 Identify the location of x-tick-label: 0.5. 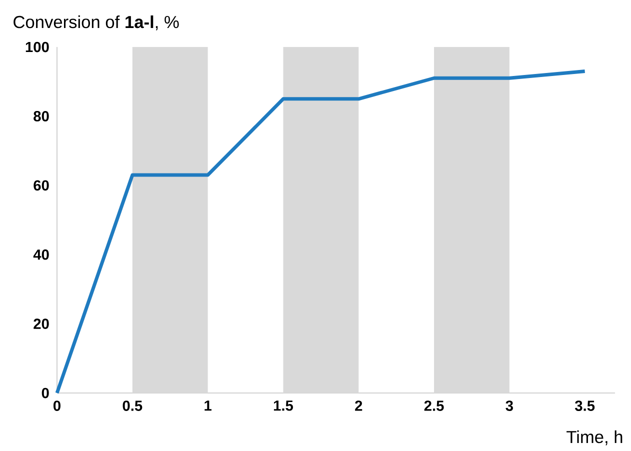
(132, 405).